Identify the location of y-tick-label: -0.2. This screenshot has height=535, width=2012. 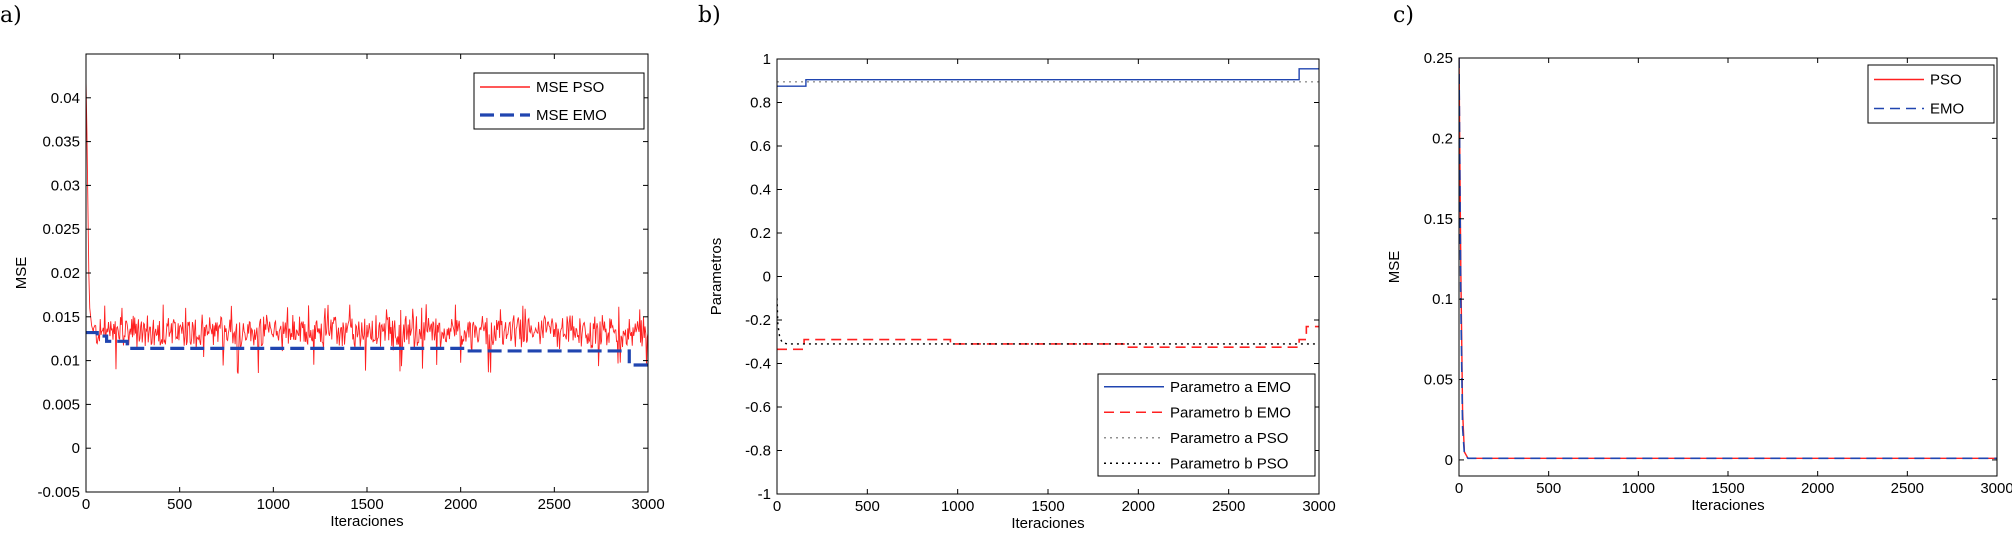
(758, 320).